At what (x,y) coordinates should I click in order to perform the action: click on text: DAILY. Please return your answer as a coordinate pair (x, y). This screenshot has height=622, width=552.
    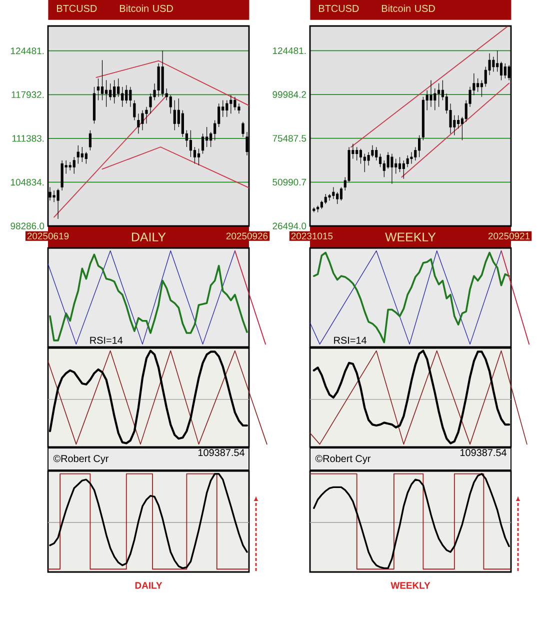
    Looking at the image, I should click on (148, 585).